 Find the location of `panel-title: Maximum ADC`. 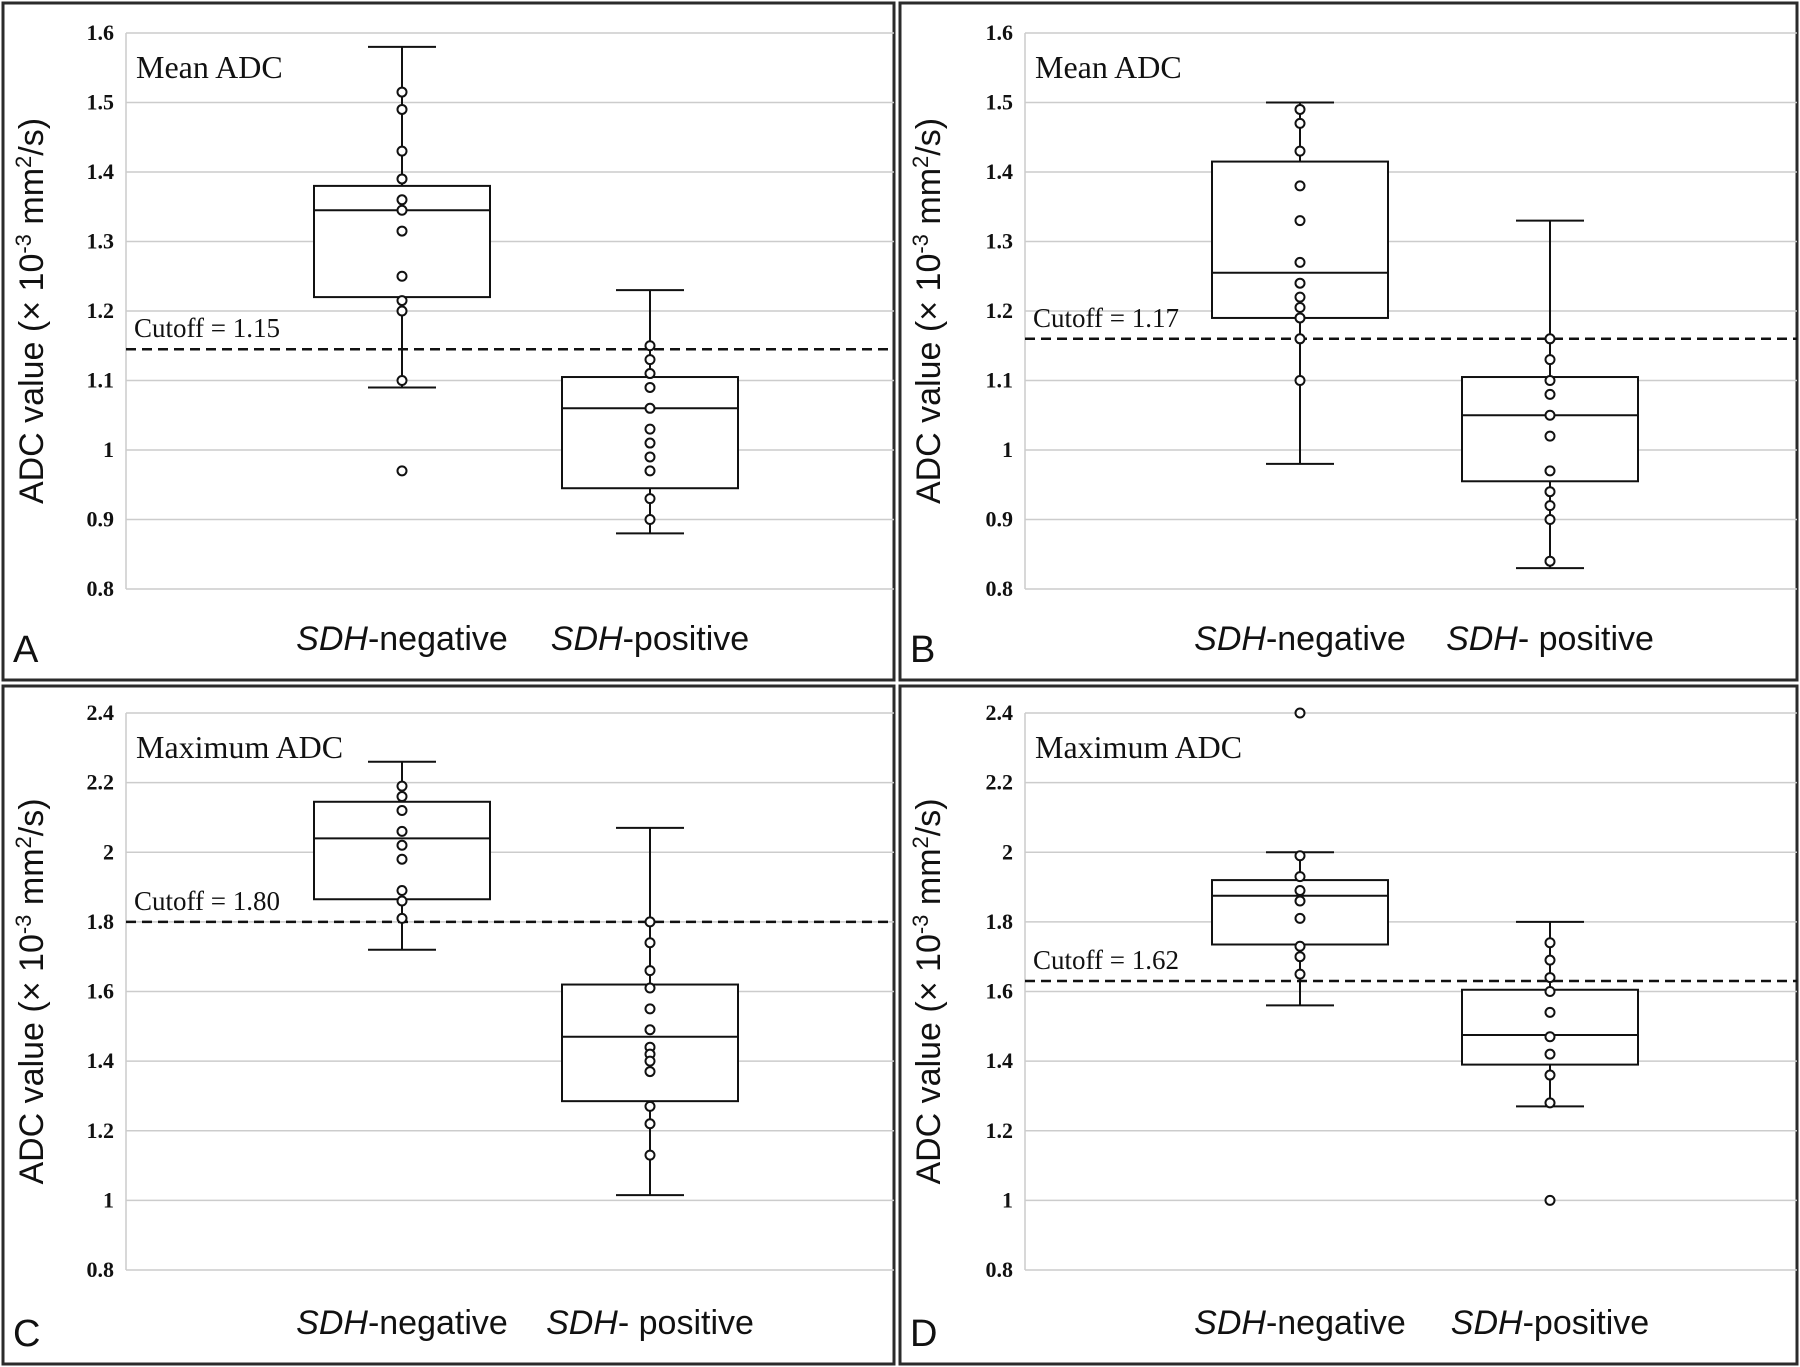

panel-title: Maximum ADC is located at coordinates (1138, 747).